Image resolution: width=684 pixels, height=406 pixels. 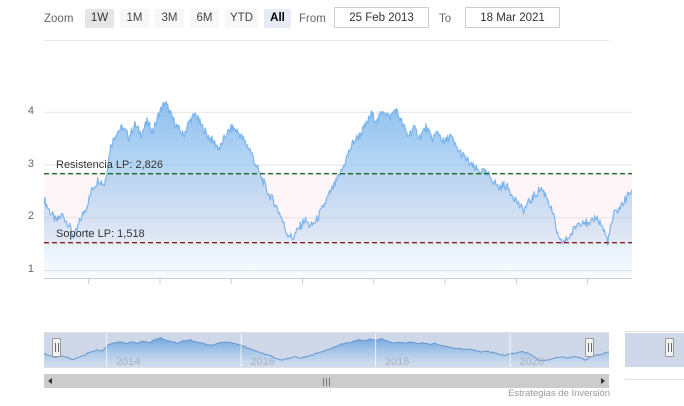 I want to click on range-button-1w: 1W, so click(x=99, y=18).